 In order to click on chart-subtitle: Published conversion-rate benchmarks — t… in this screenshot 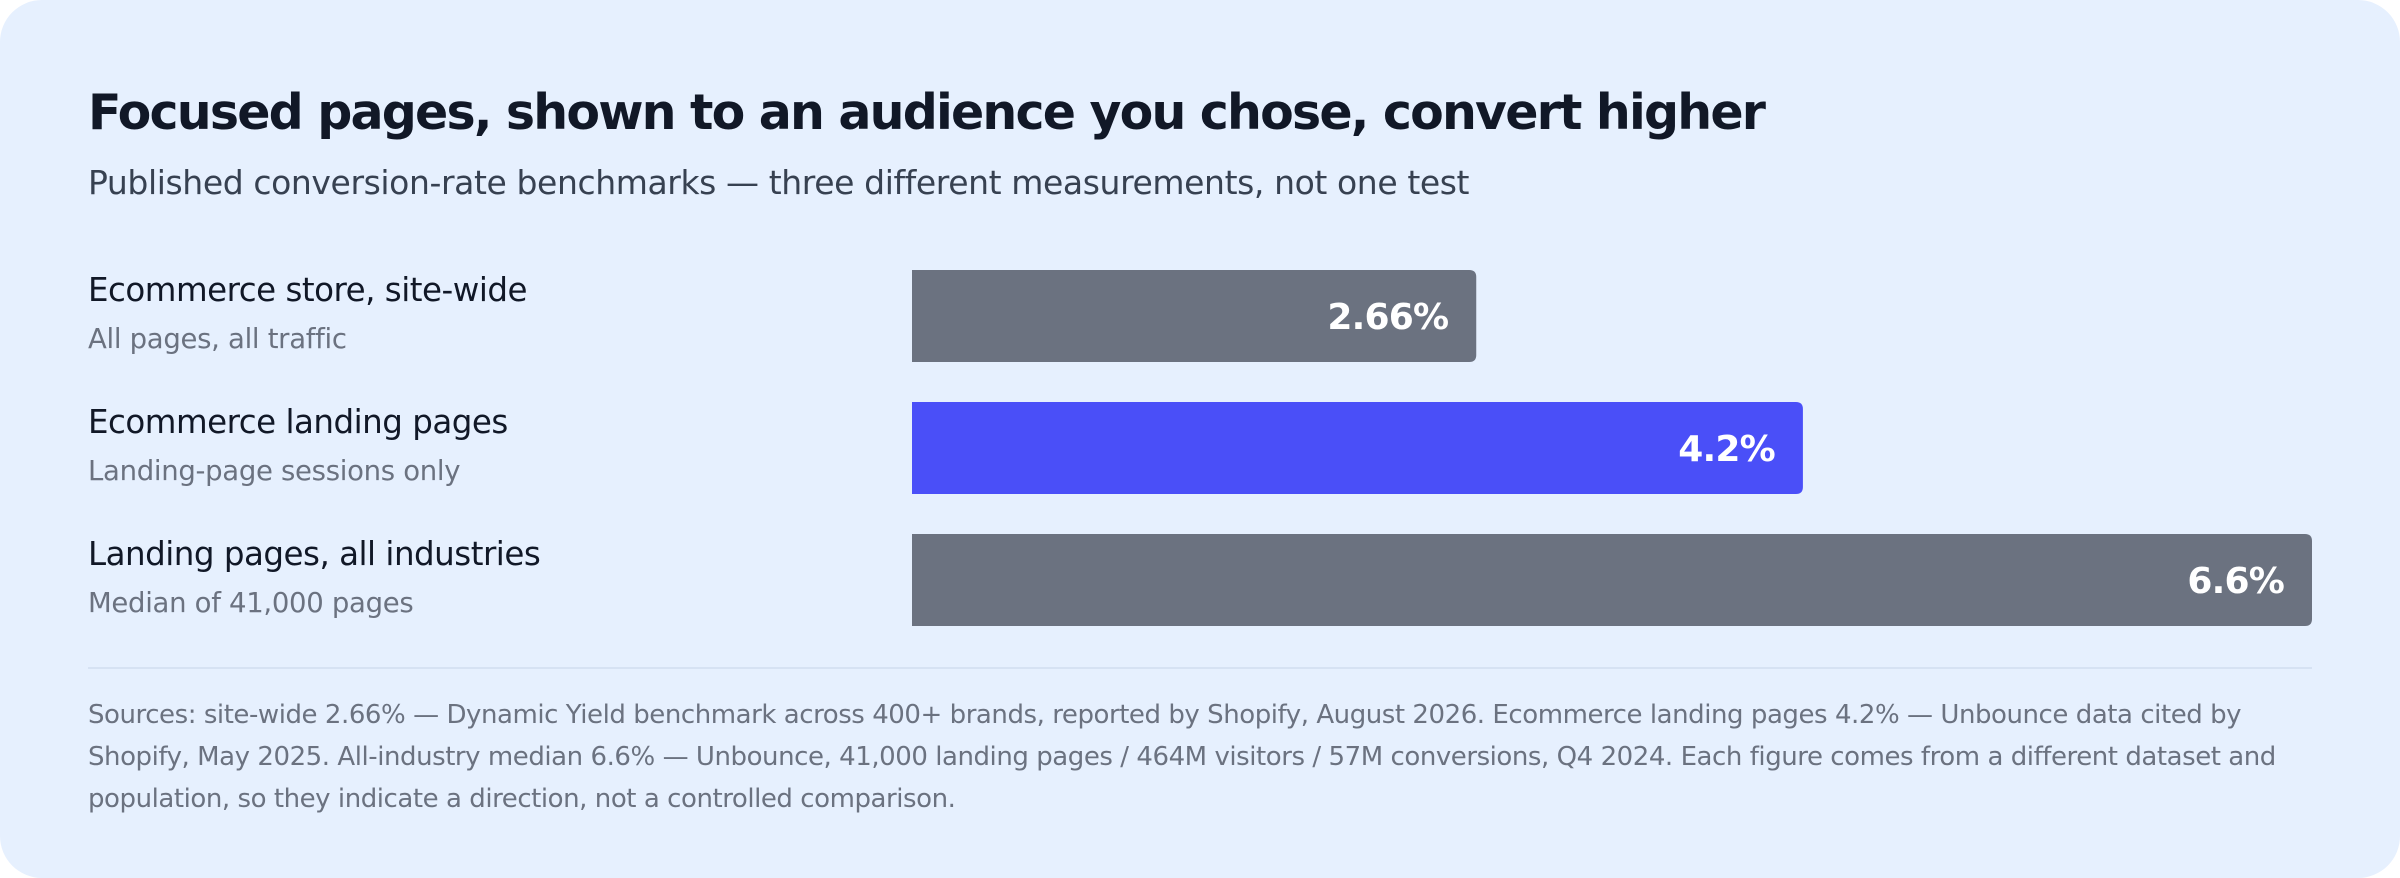, I will do `click(779, 182)`.